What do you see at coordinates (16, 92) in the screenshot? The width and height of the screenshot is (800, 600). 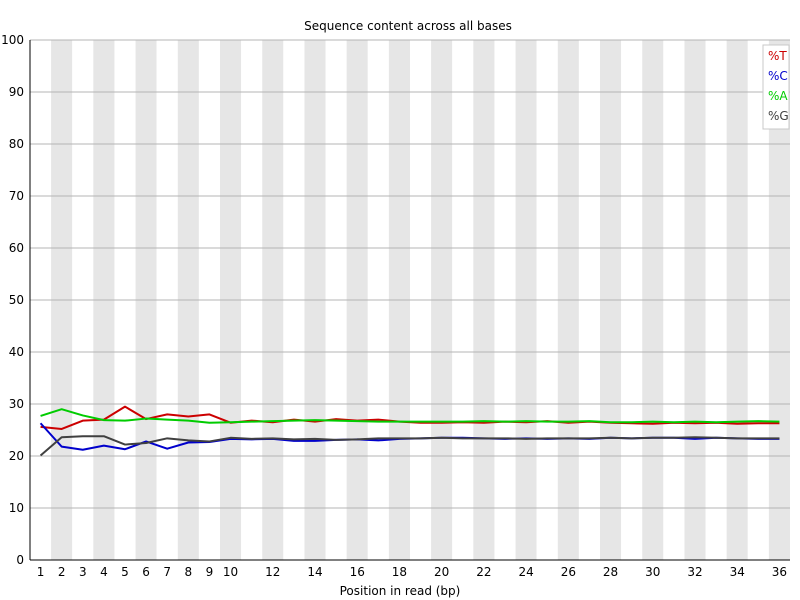 I see `y-tick-label: 90` at bounding box center [16, 92].